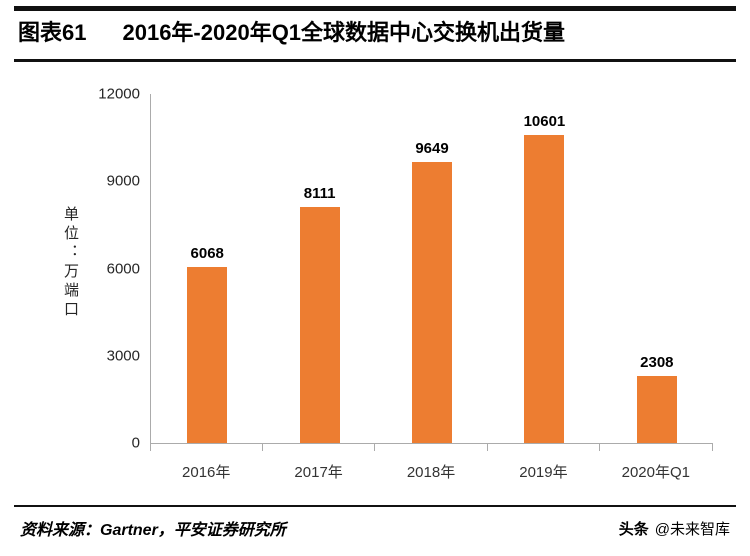 The image size is (750, 556). What do you see at coordinates (135, 443) in the screenshot?
I see `y-tick-label: 0` at bounding box center [135, 443].